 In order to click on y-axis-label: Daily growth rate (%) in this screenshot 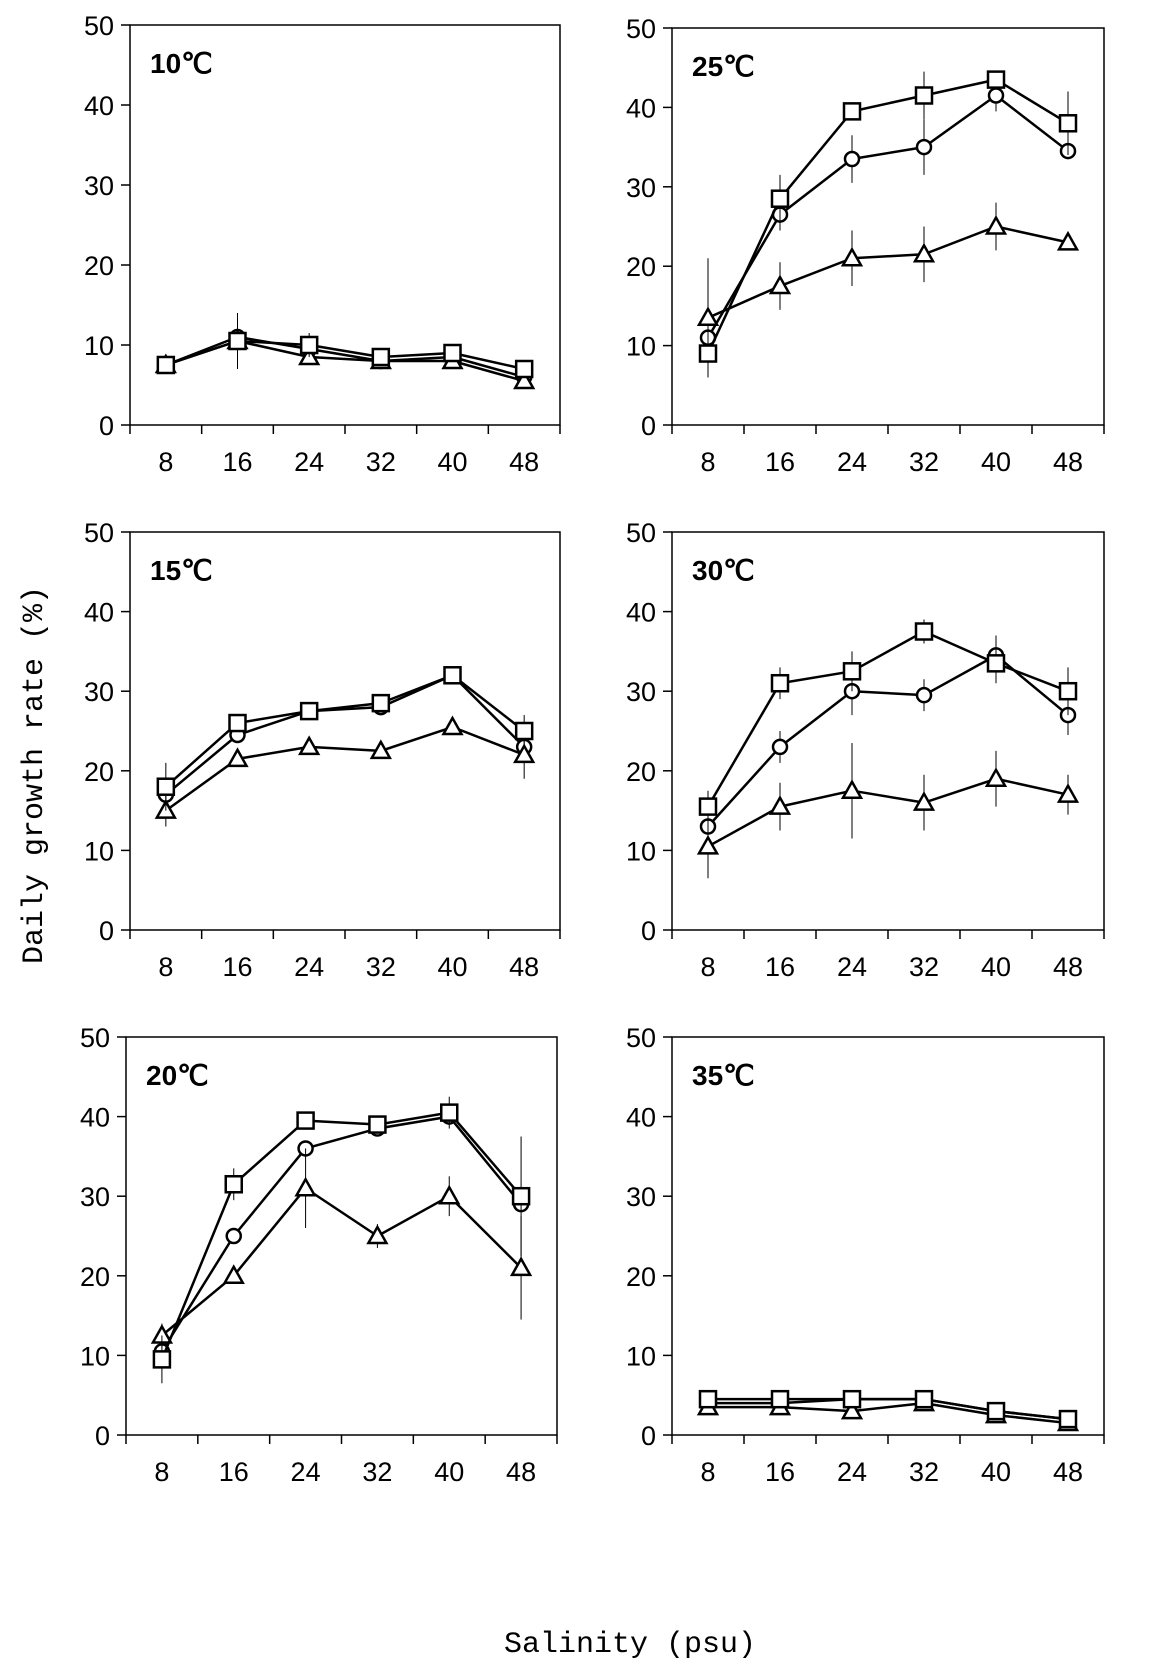, I will do `click(35, 775)`.